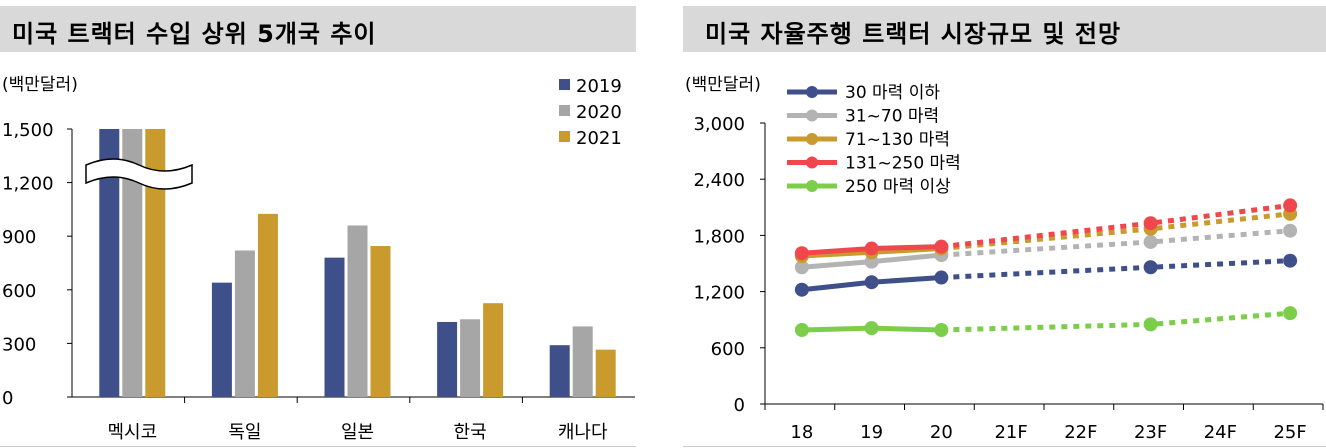 The width and height of the screenshot is (1326, 448). I want to click on import-chart-title-bar: 미국 트랙터 수입 상위 5개국 추이, so click(318, 29).